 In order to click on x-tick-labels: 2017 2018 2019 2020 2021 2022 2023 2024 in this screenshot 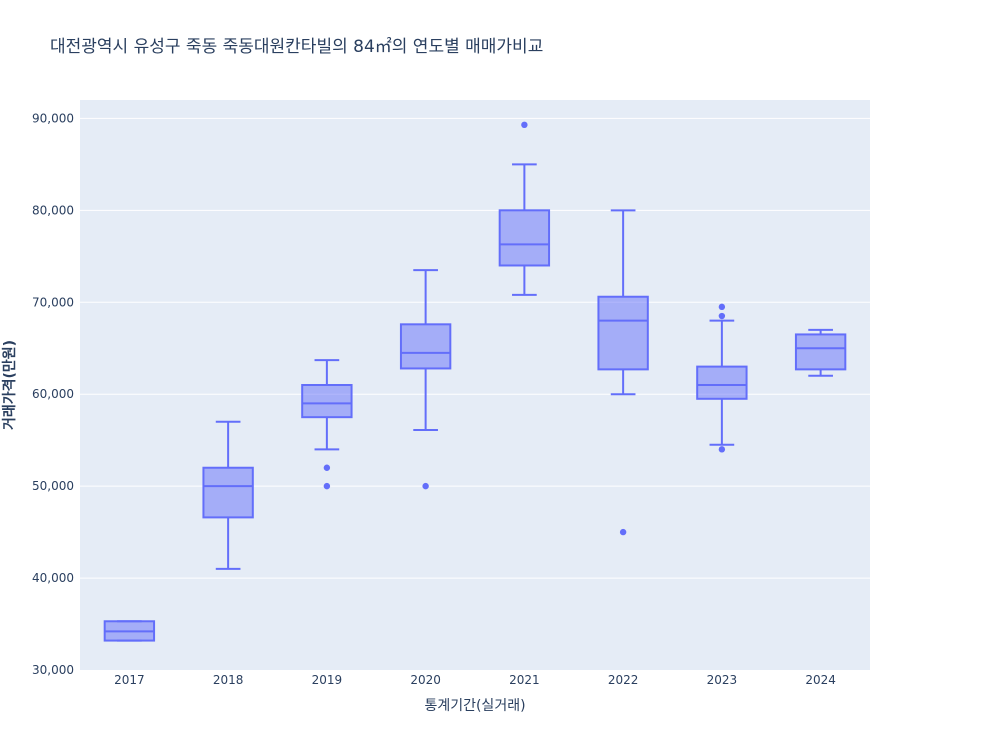, I will do `click(475, 680)`.